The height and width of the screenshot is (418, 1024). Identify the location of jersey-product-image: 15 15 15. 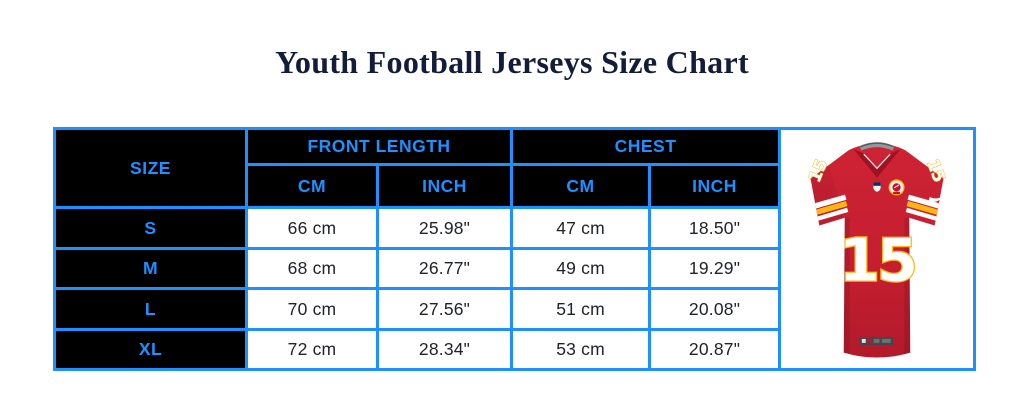
(877, 249).